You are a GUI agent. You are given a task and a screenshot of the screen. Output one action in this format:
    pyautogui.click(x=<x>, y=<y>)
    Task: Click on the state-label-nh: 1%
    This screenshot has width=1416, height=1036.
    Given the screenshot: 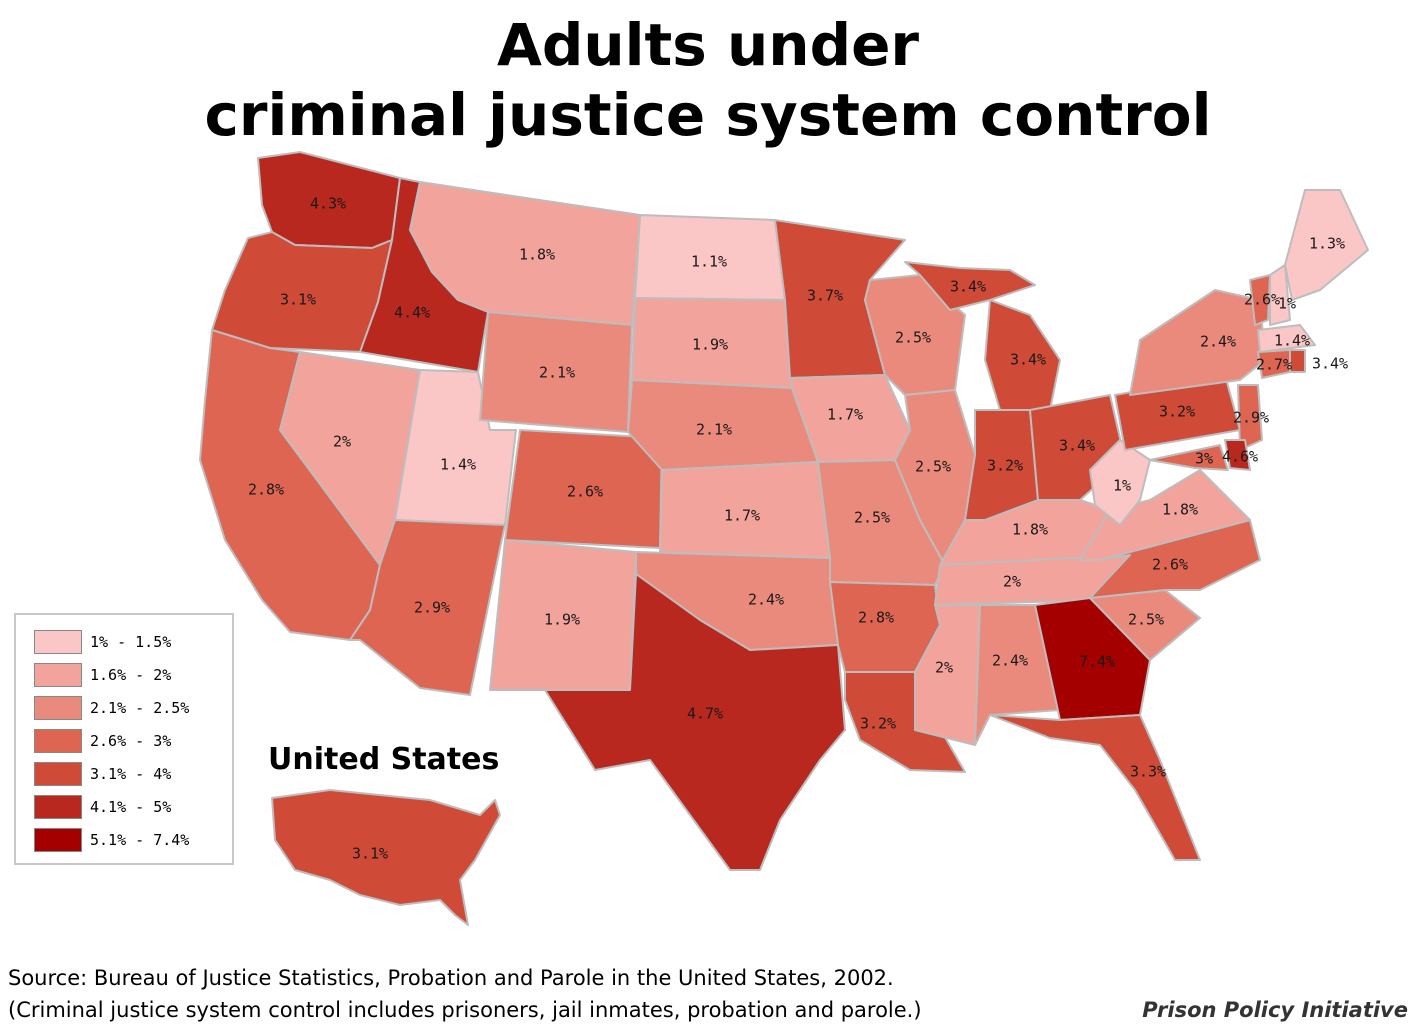 What is the action you would take?
    pyautogui.click(x=1287, y=304)
    